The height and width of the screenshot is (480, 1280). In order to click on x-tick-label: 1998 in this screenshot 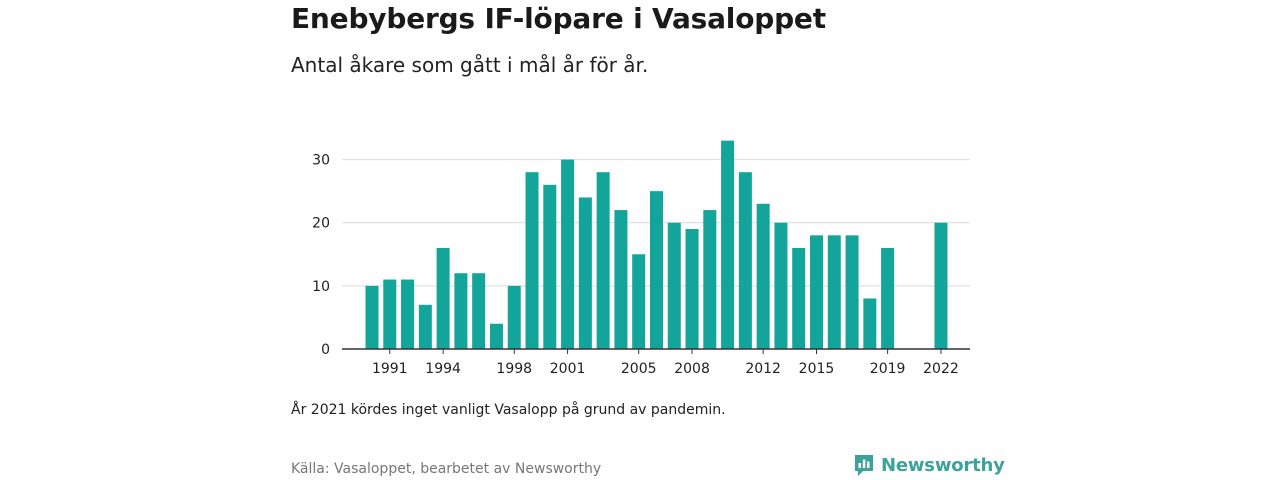, I will do `click(514, 369)`.